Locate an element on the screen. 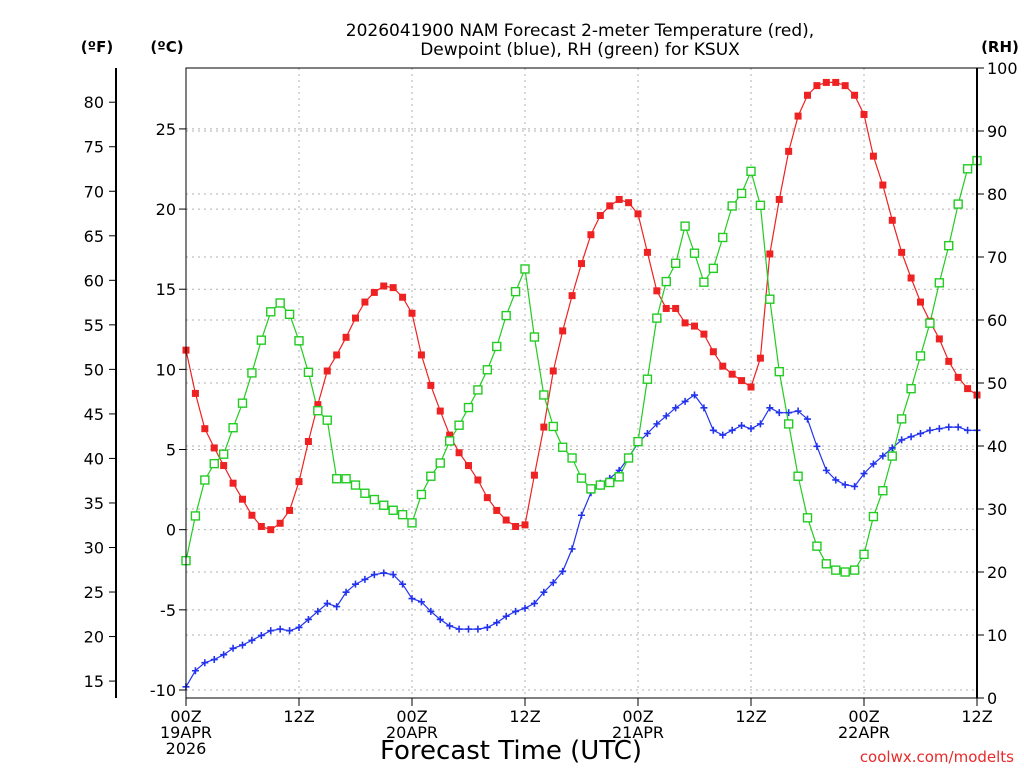 Image resolution: width=1024 pixels, height=768 pixels. time-tick-label: 19APR is located at coordinates (186, 732).